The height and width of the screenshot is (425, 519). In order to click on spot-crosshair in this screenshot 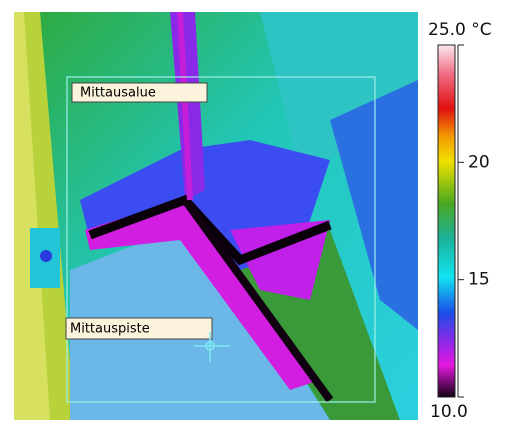, I will do `click(212, 347)`.